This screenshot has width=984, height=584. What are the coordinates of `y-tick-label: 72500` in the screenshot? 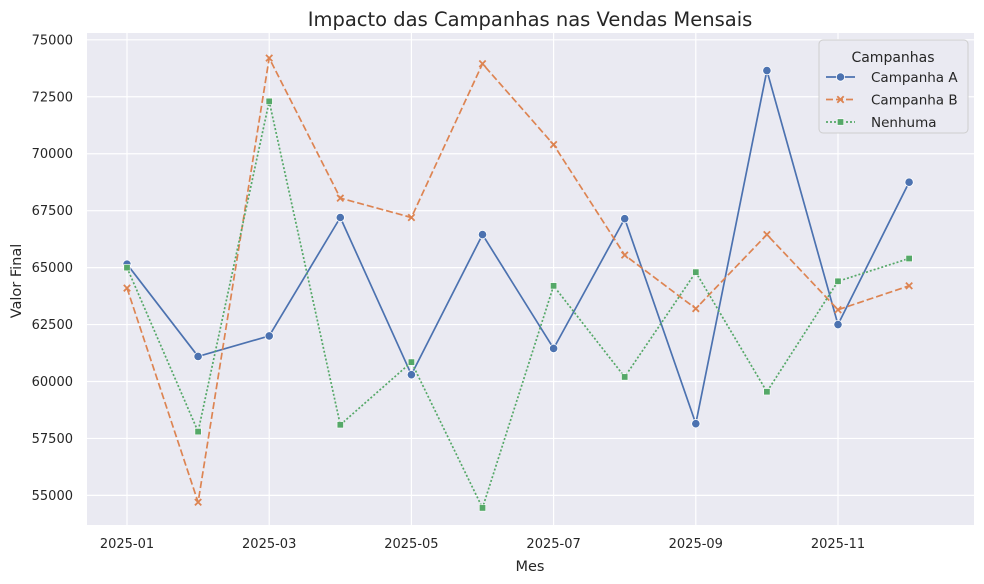 It's located at (52, 97).